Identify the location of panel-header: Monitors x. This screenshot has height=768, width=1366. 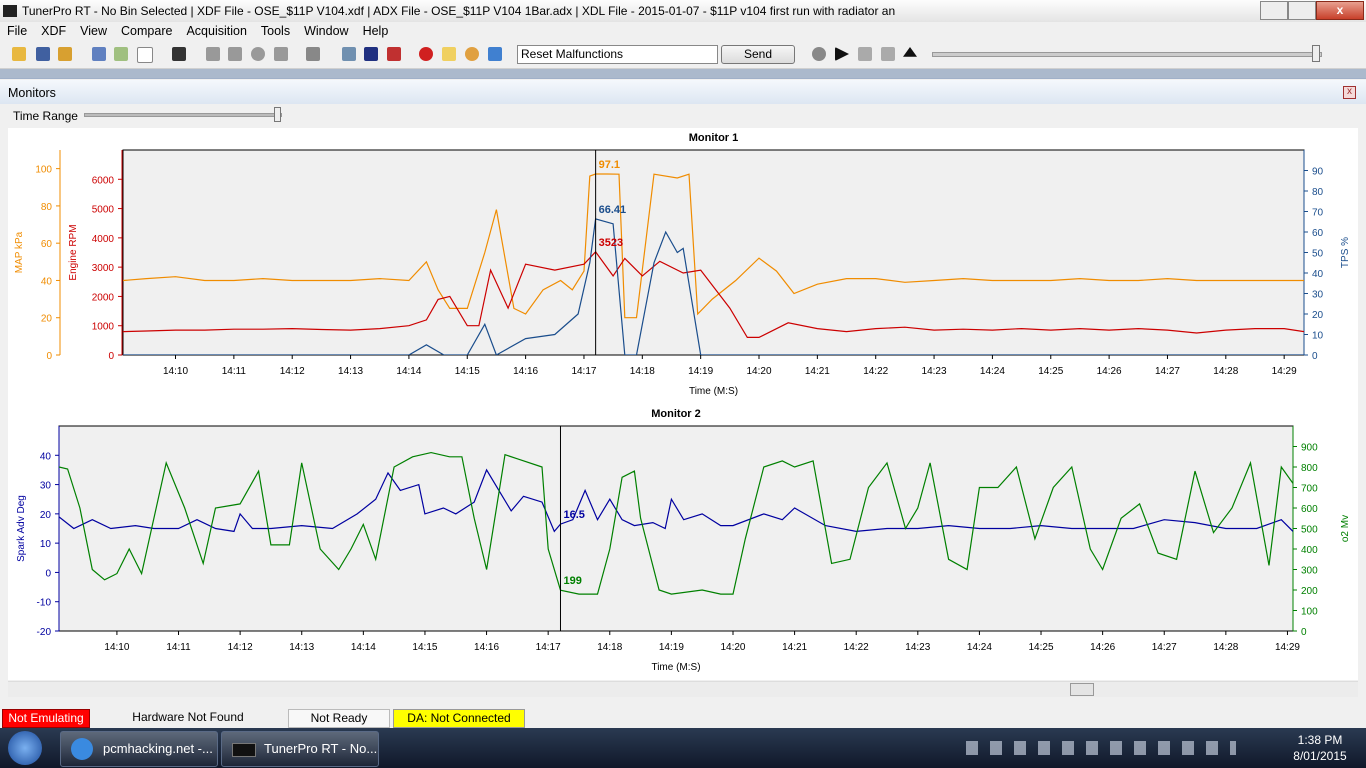
(683, 92).